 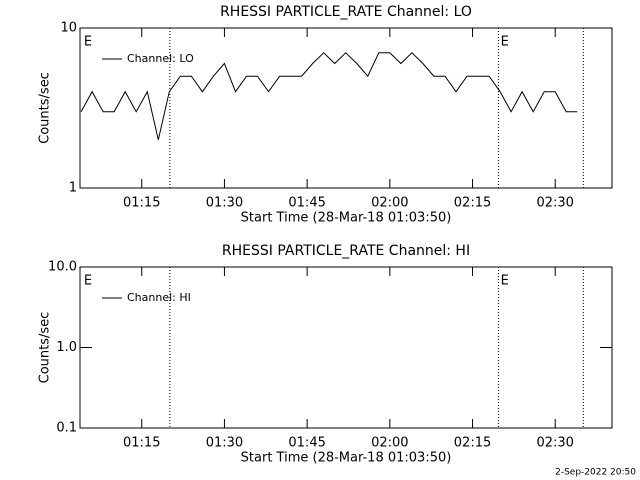 I want to click on chart-title: RHESSI PARTICLE_RATE Channel: HI, so click(x=346, y=251).